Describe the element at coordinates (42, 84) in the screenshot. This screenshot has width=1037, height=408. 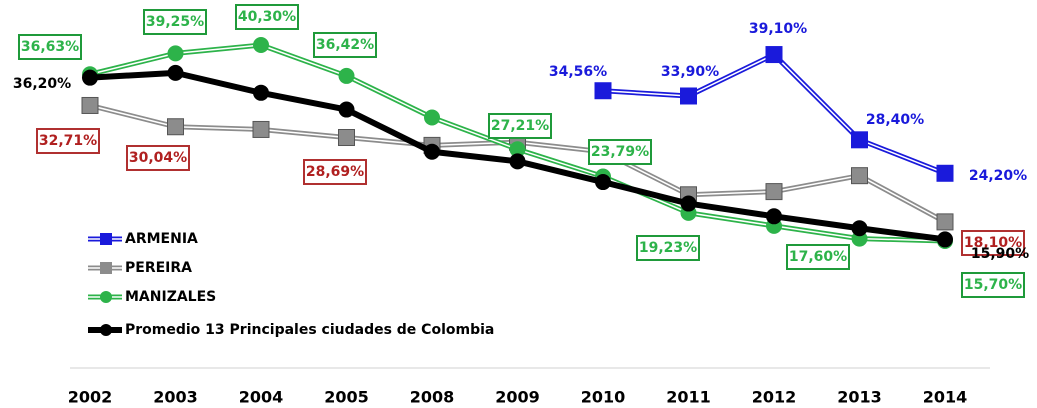
I see `value-label: 36,20%` at that location.